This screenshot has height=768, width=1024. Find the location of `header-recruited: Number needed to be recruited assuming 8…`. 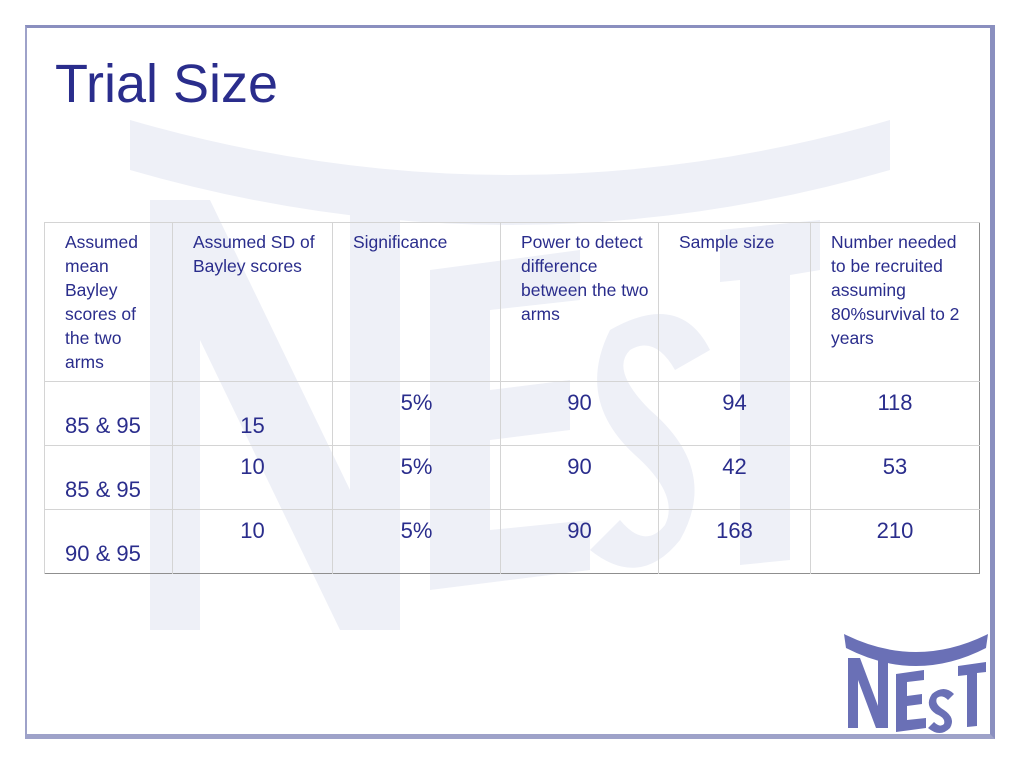

header-recruited: Number needed to be recruited assuming 8… is located at coordinates (895, 302).